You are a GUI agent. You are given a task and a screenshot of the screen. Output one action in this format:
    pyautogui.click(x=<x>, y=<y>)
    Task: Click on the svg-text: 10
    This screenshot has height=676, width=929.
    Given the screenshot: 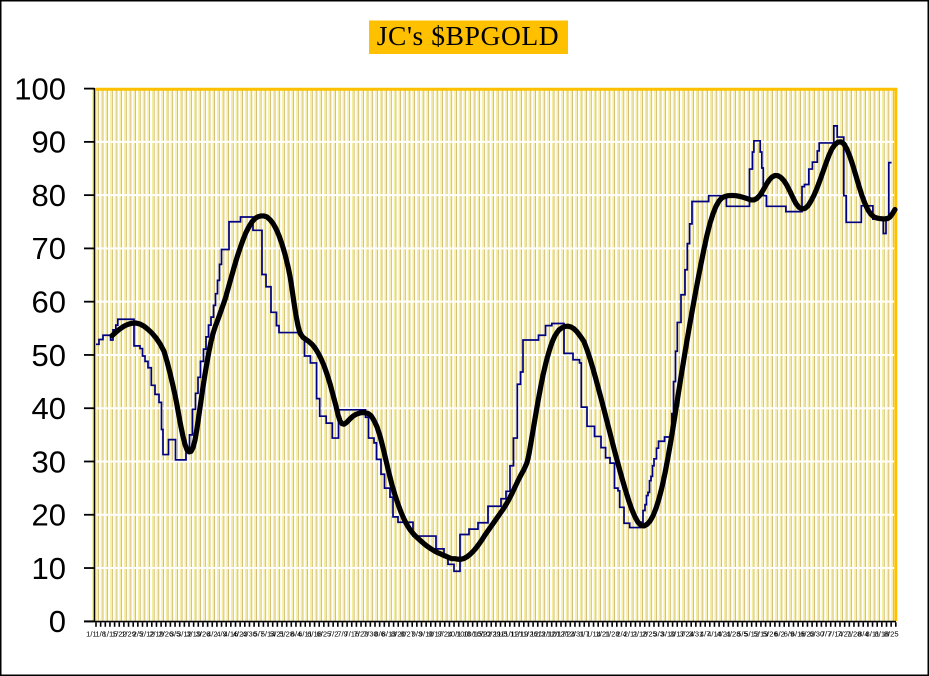 What is the action you would take?
    pyautogui.click(x=49, y=568)
    